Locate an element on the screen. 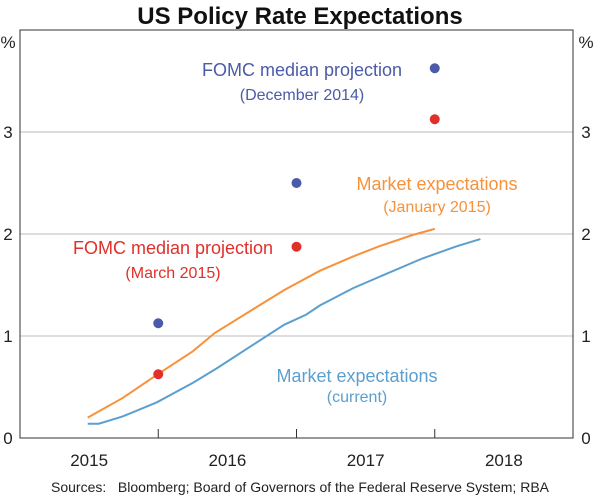 This screenshot has height=503, width=600. chart-title: US Policy Rate Expectations is located at coordinates (299, 16).